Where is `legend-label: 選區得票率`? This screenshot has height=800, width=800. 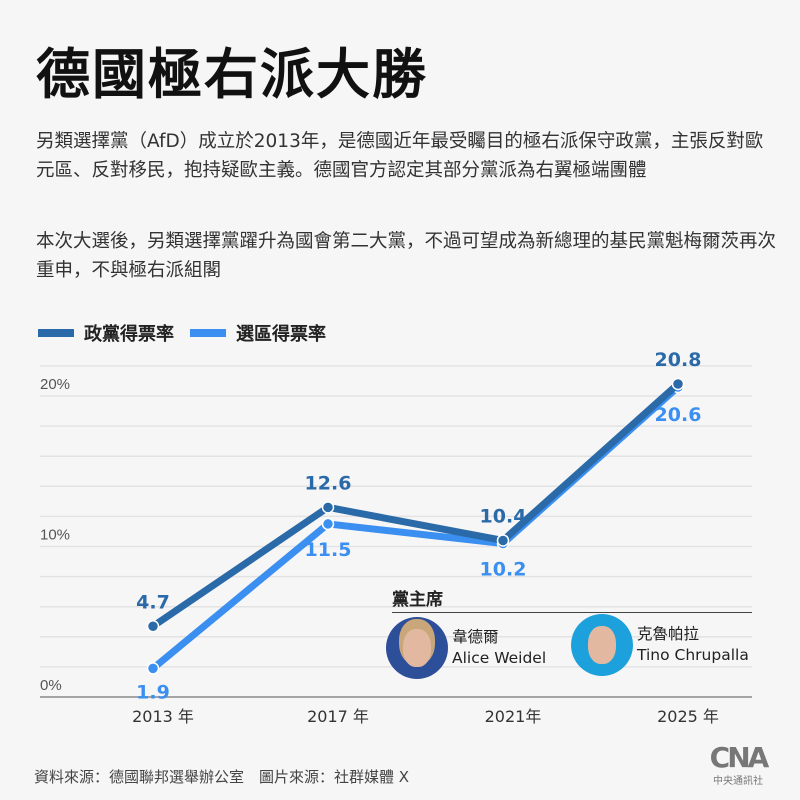 legend-label: 選區得票率 is located at coordinates (281, 334).